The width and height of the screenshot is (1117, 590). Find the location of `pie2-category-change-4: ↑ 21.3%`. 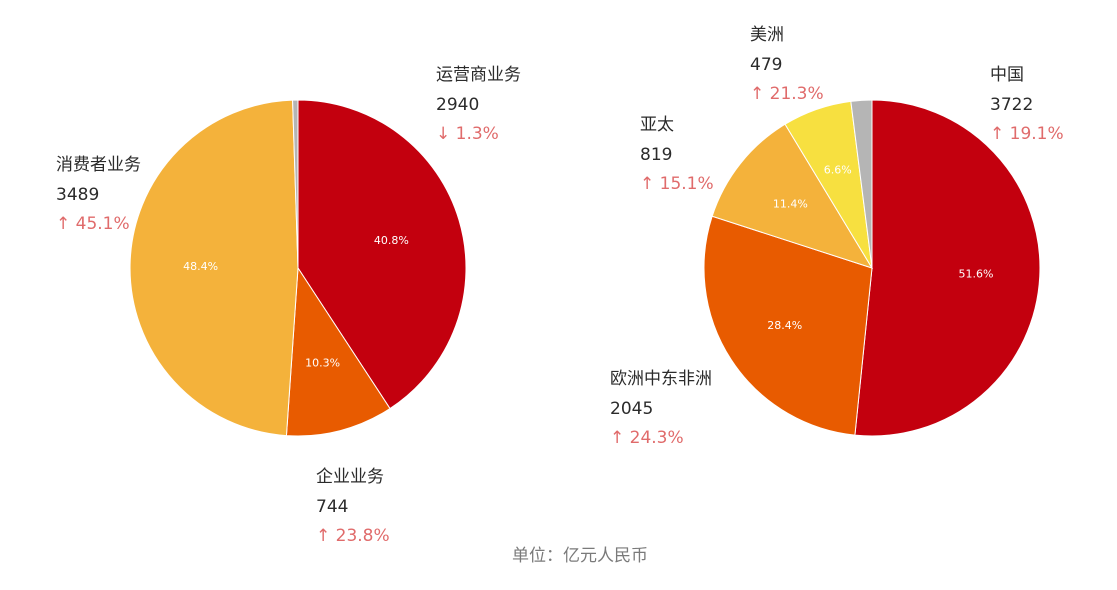

pie2-category-change-4: ↑ 21.3% is located at coordinates (787, 94).